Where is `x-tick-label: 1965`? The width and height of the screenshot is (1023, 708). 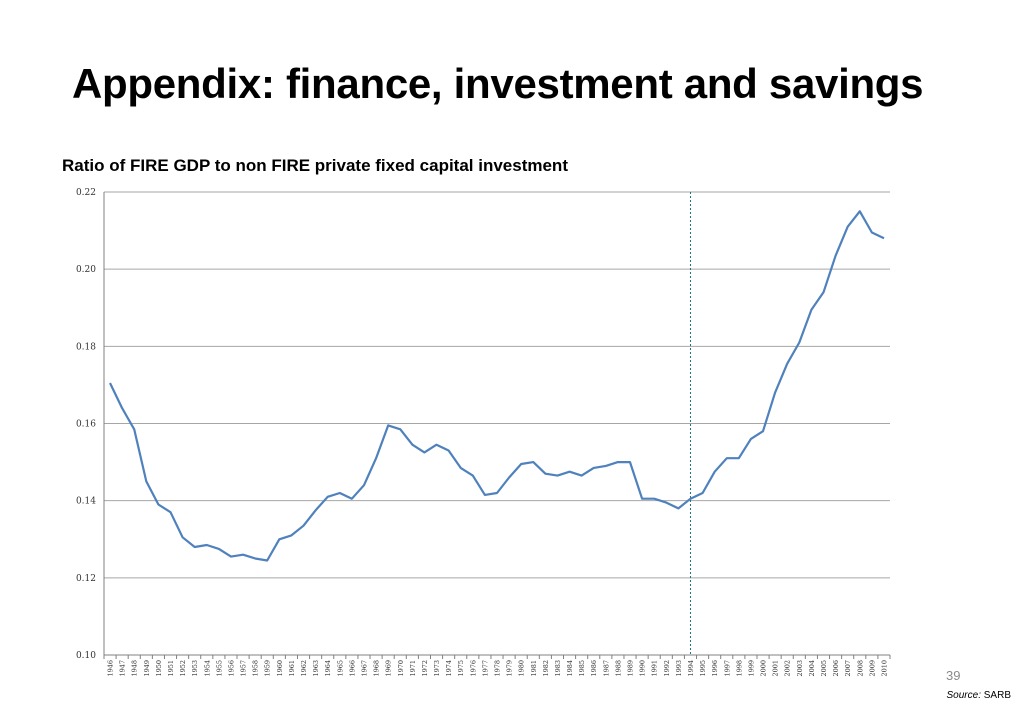
x-tick-label: 1965 is located at coordinates (340, 668).